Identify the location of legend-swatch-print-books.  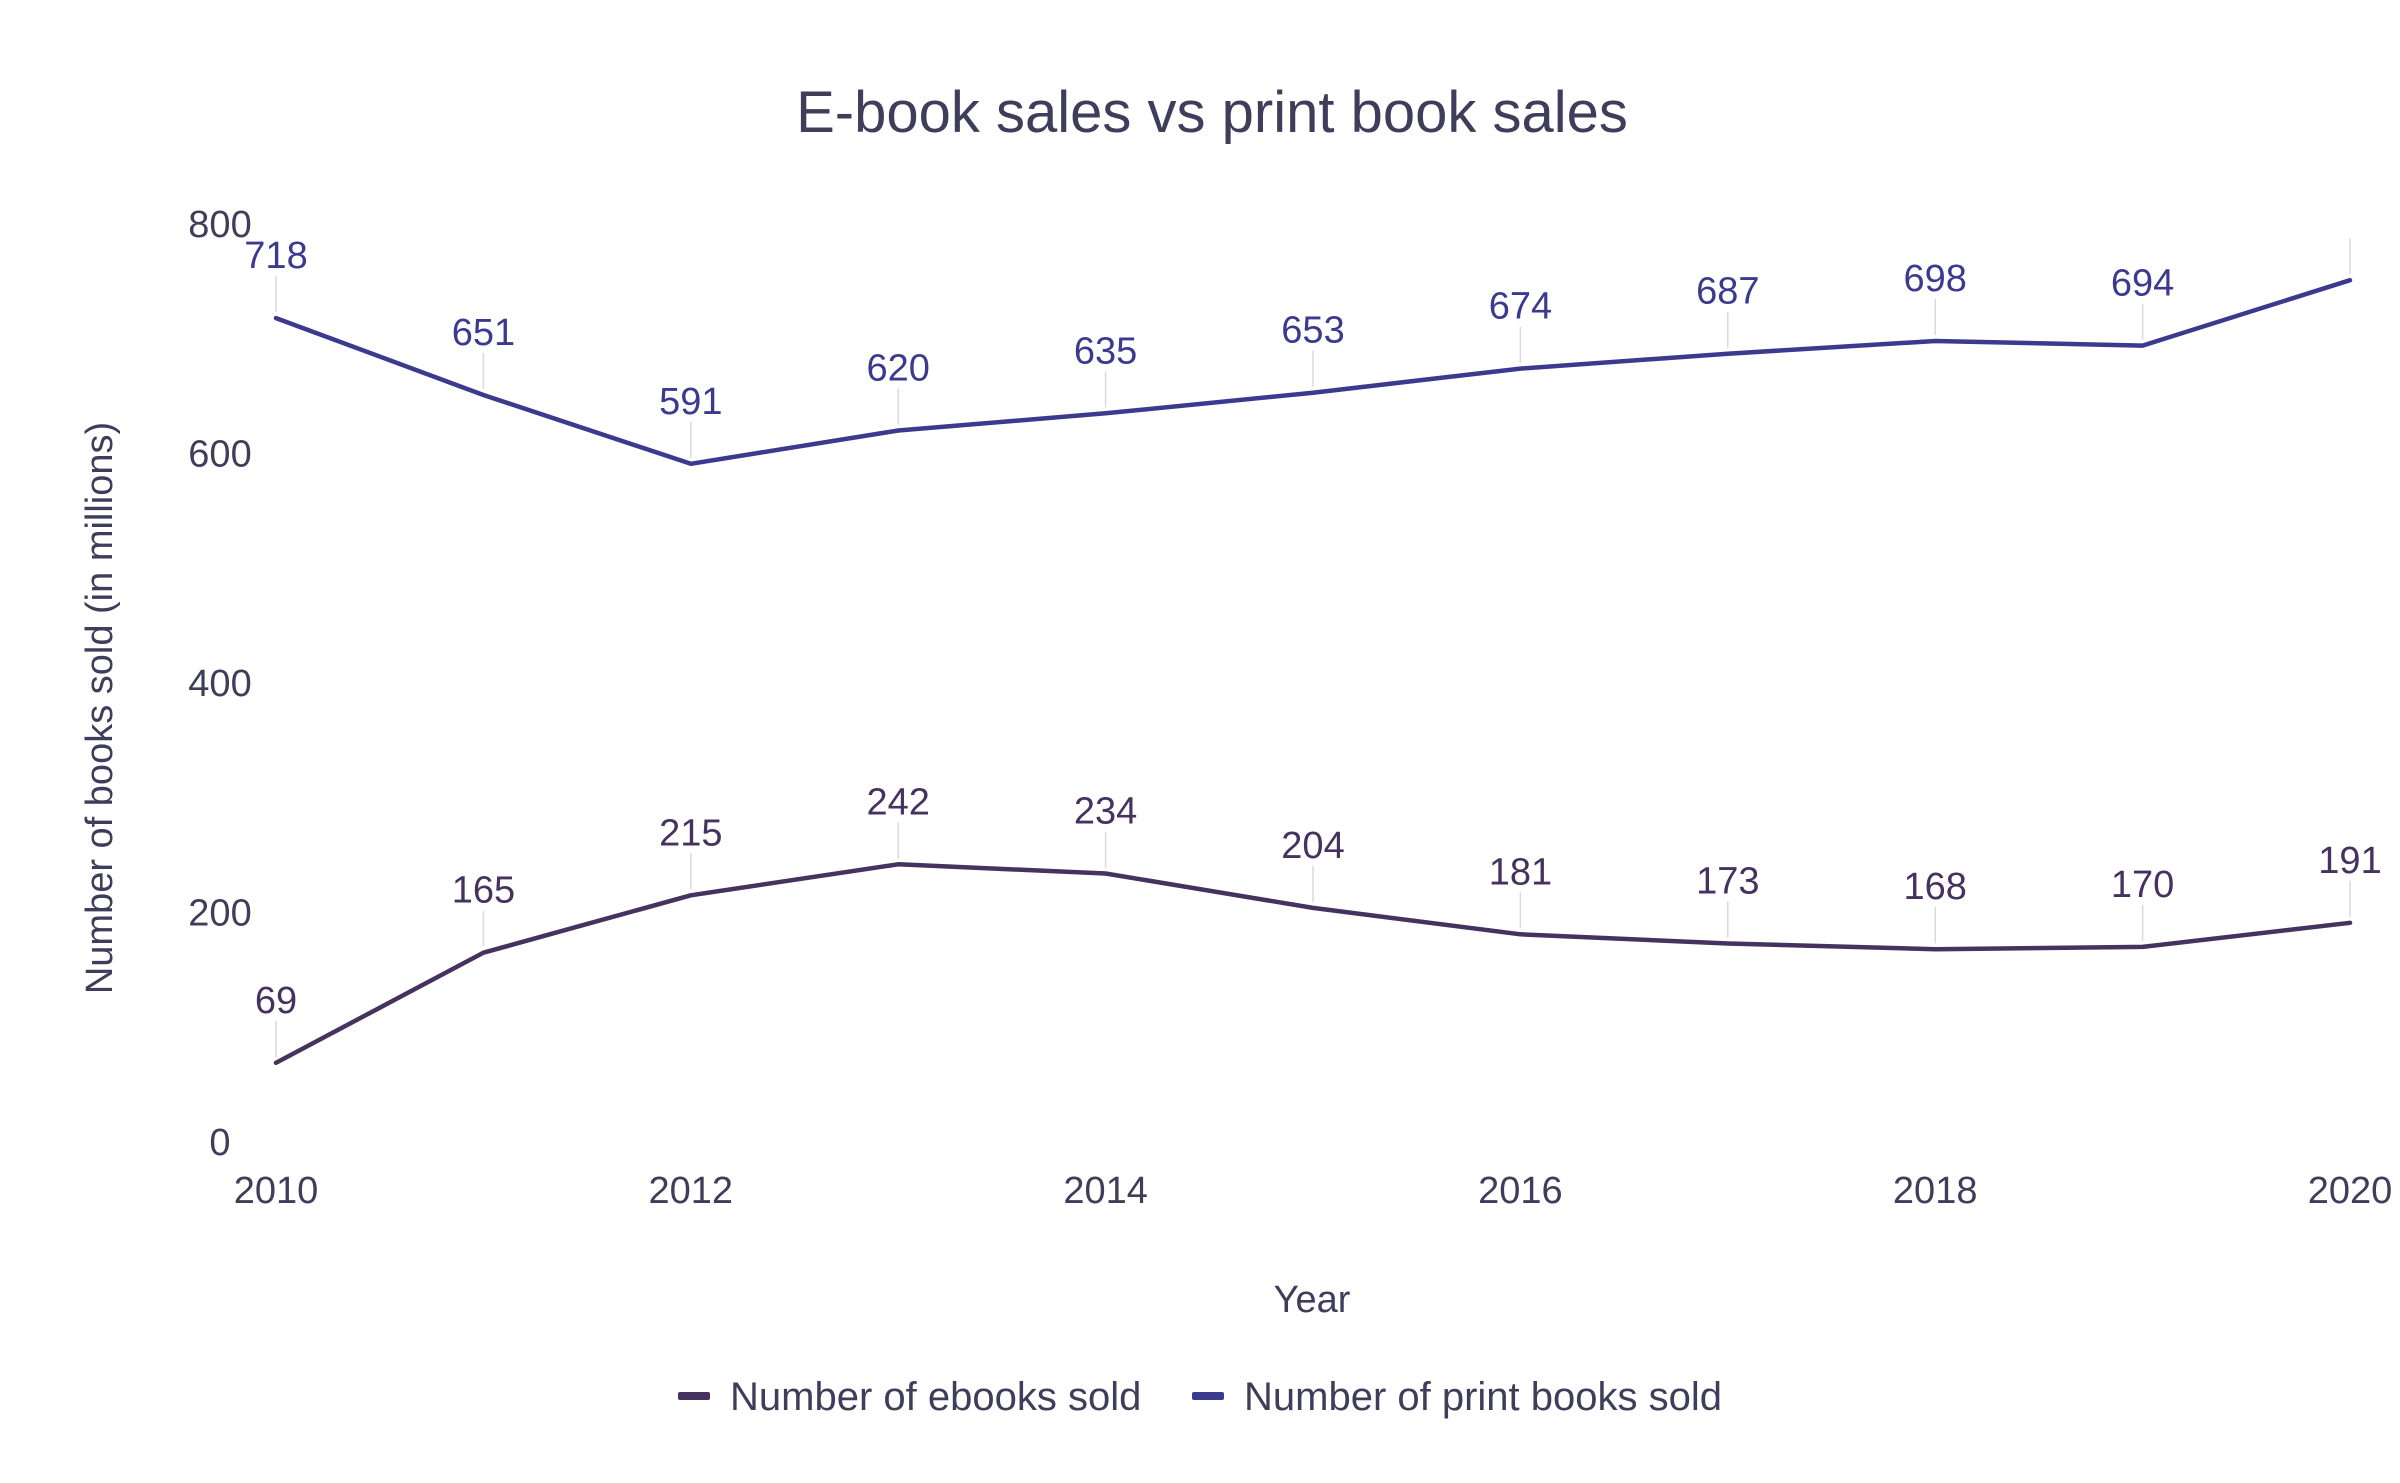
(1208, 1396).